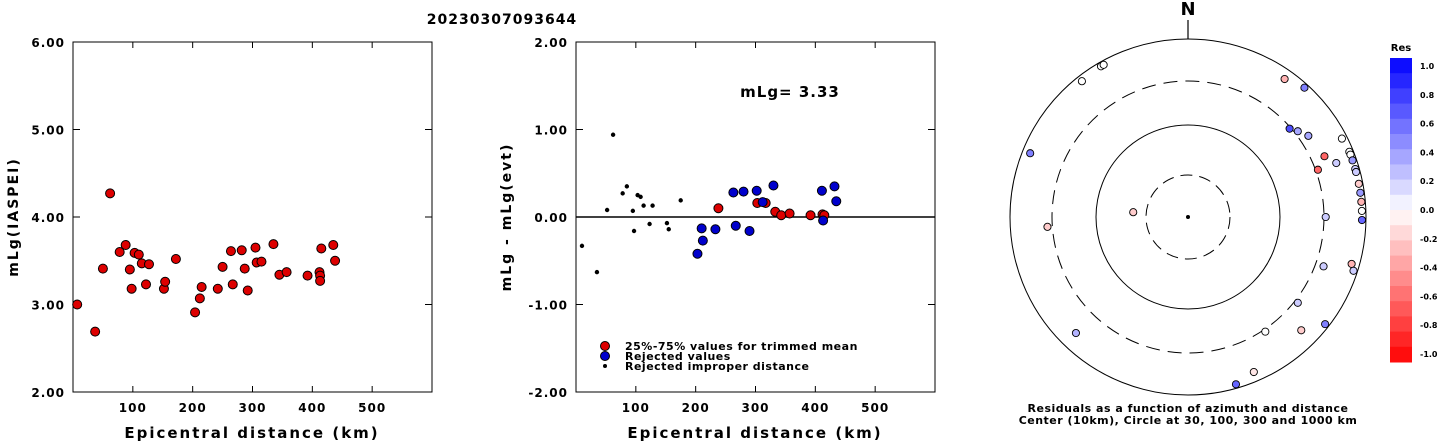  Describe the element at coordinates (754, 432) in the screenshot. I see `x-axis-label: Epicentral distance (km)` at that location.